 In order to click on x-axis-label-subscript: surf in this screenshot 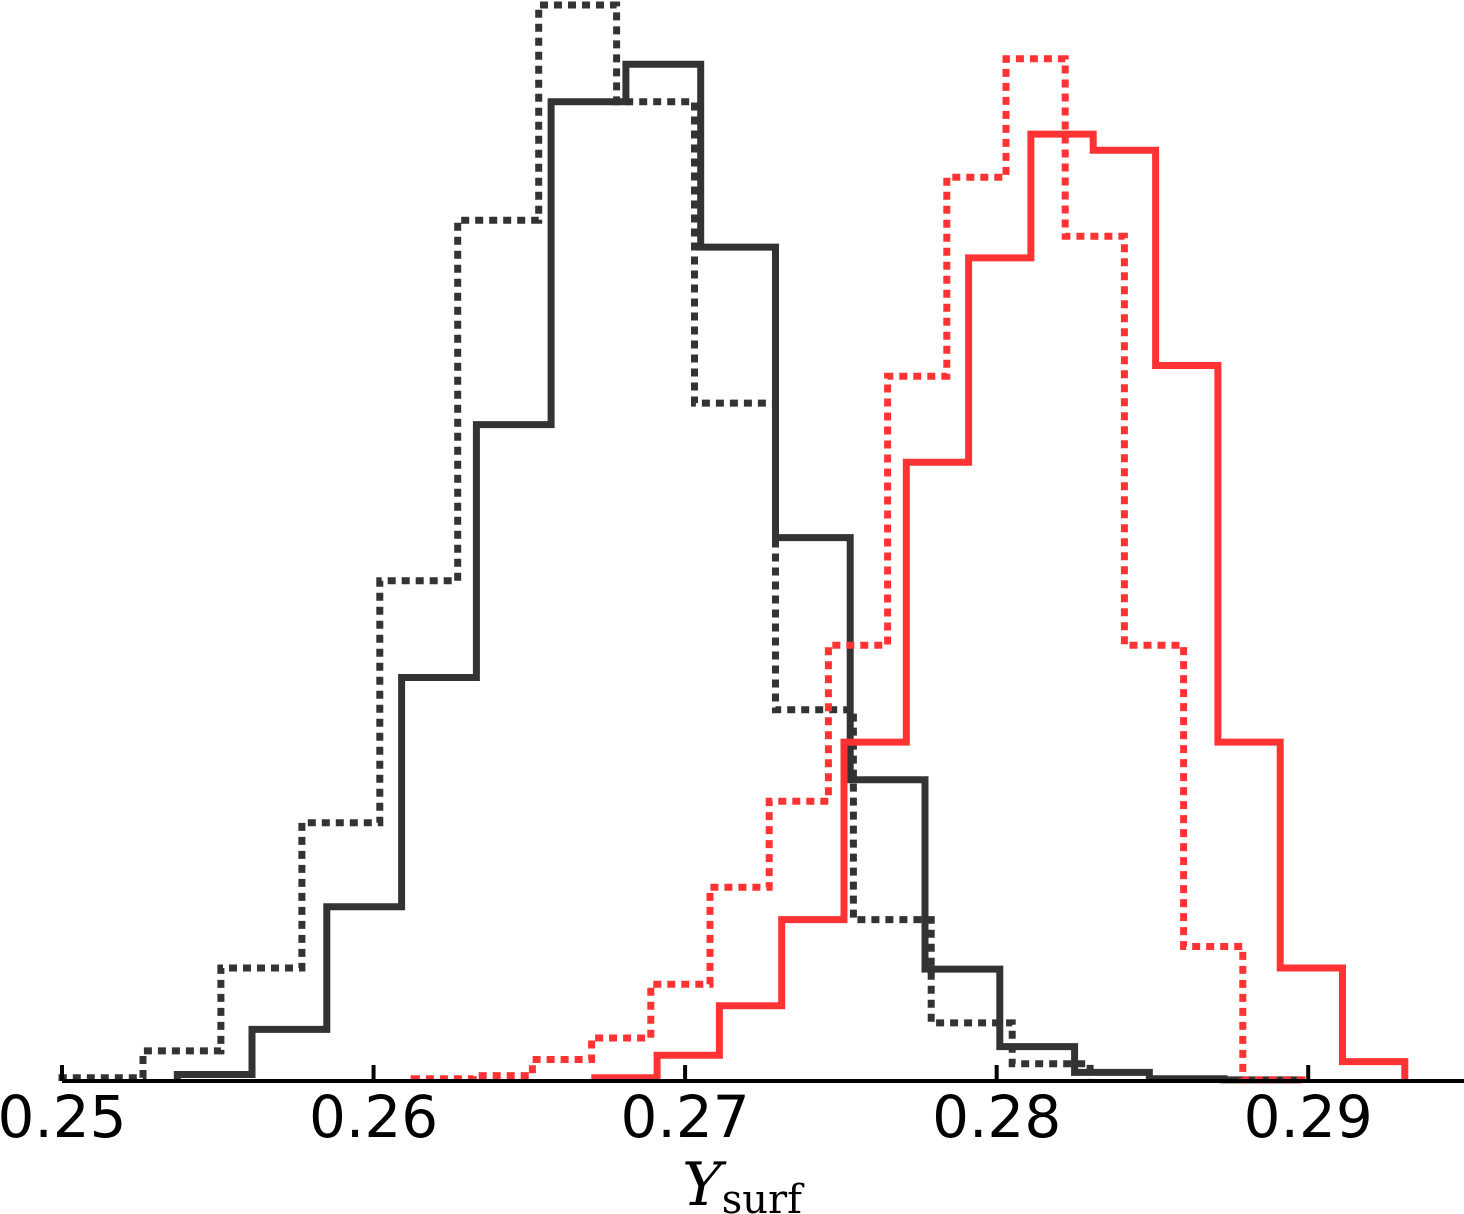, I will do `click(763, 1195)`.